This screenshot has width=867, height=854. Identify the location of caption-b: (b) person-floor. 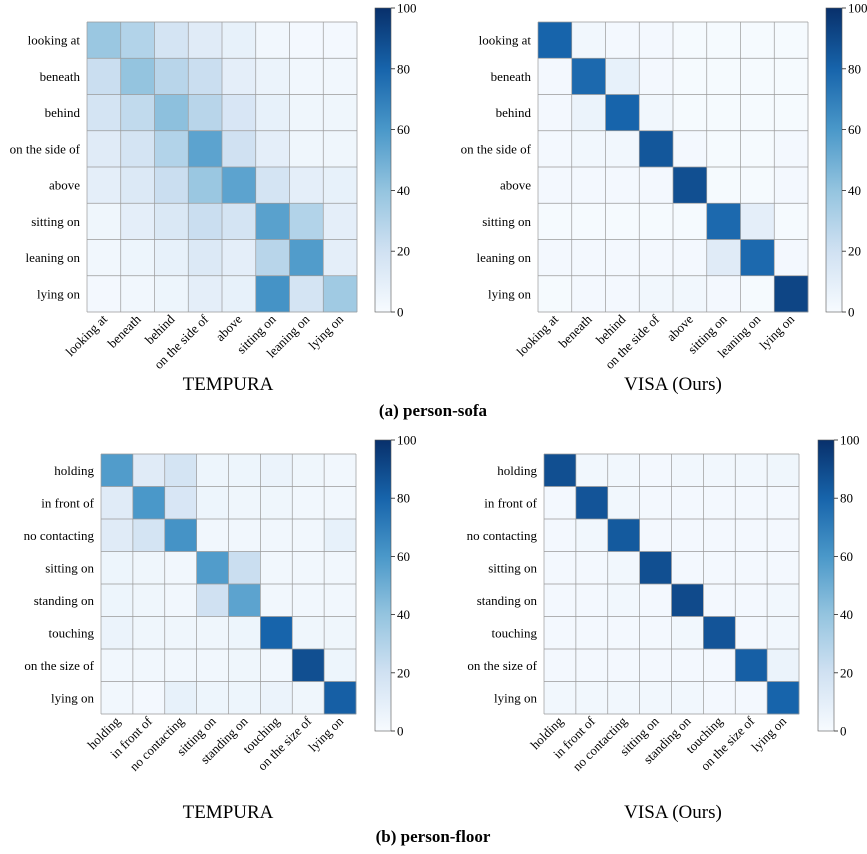
(433, 836).